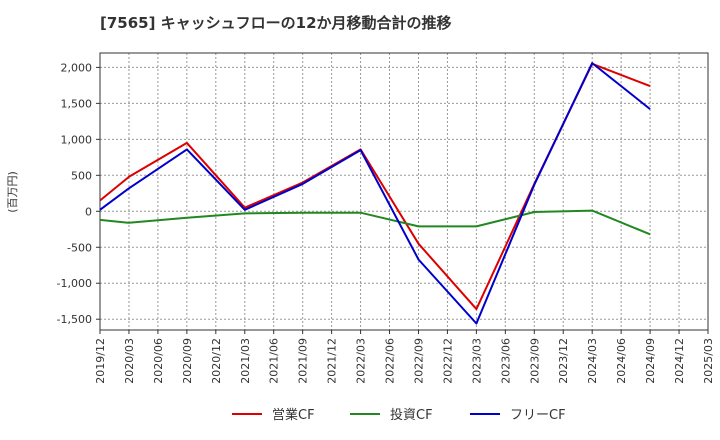  What do you see at coordinates (79, 247) in the screenshot?
I see `y-tick-label: -500` at bounding box center [79, 247].